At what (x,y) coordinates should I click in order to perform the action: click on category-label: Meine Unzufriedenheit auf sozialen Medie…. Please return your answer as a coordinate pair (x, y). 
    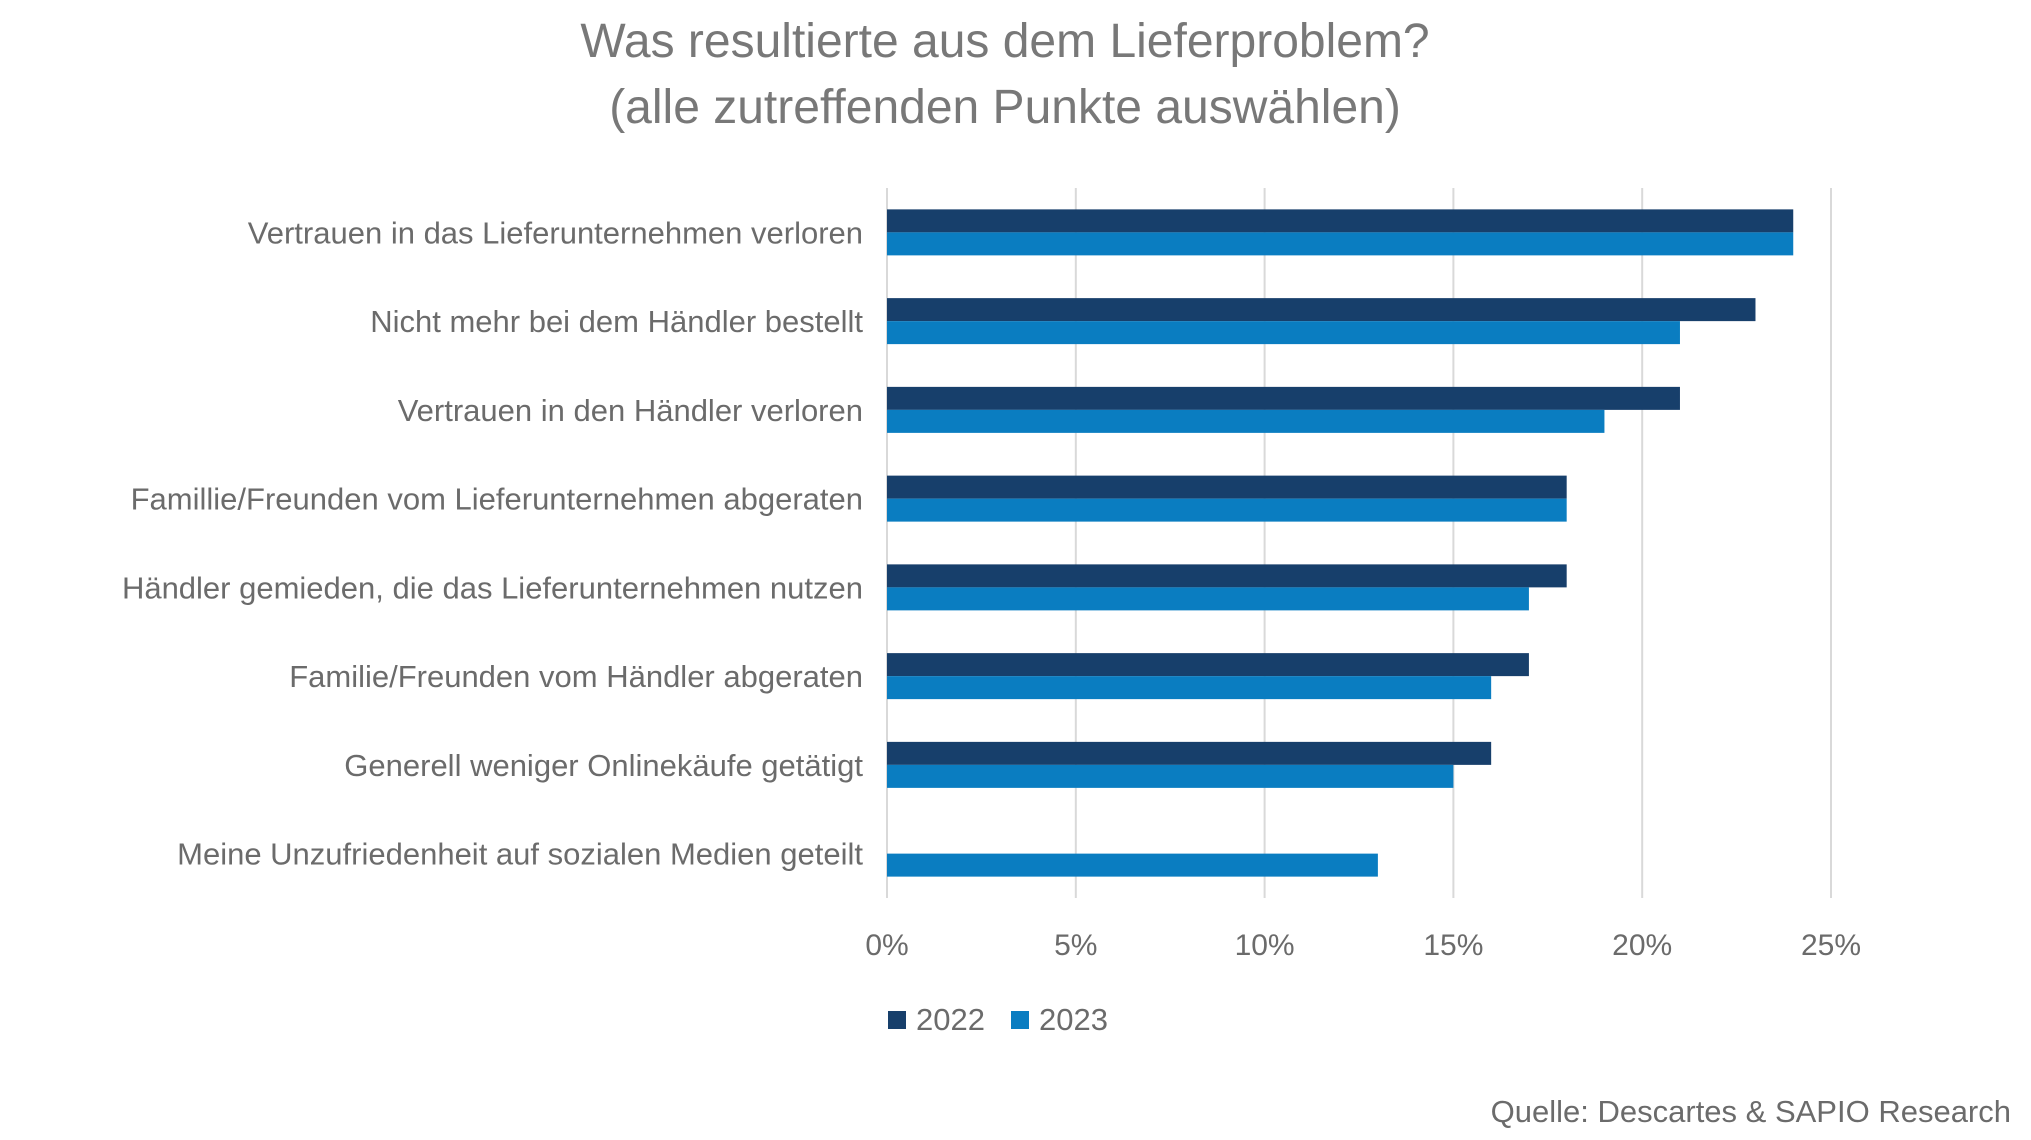
    Looking at the image, I should click on (520, 854).